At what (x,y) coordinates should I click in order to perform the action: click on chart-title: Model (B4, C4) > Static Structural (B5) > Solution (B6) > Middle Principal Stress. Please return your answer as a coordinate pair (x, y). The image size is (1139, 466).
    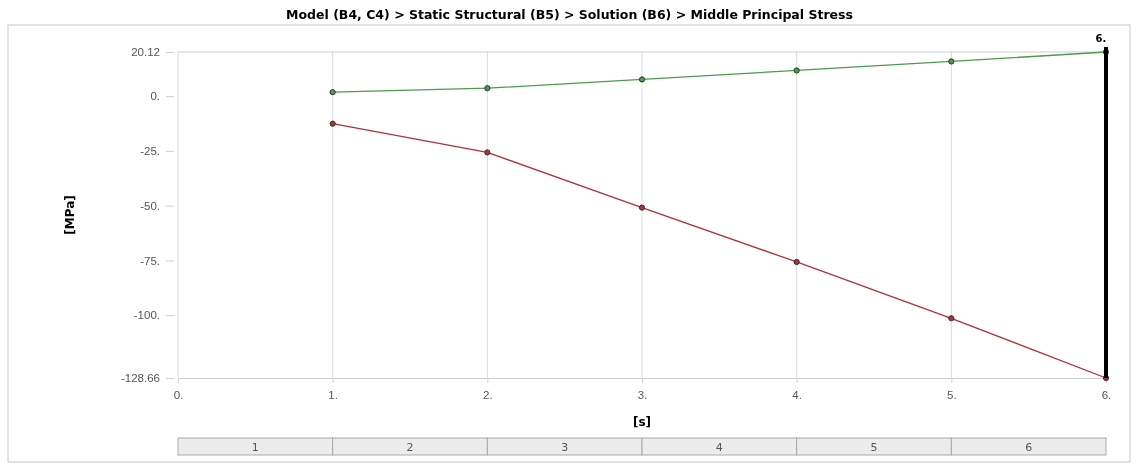
    Looking at the image, I should click on (569, 14).